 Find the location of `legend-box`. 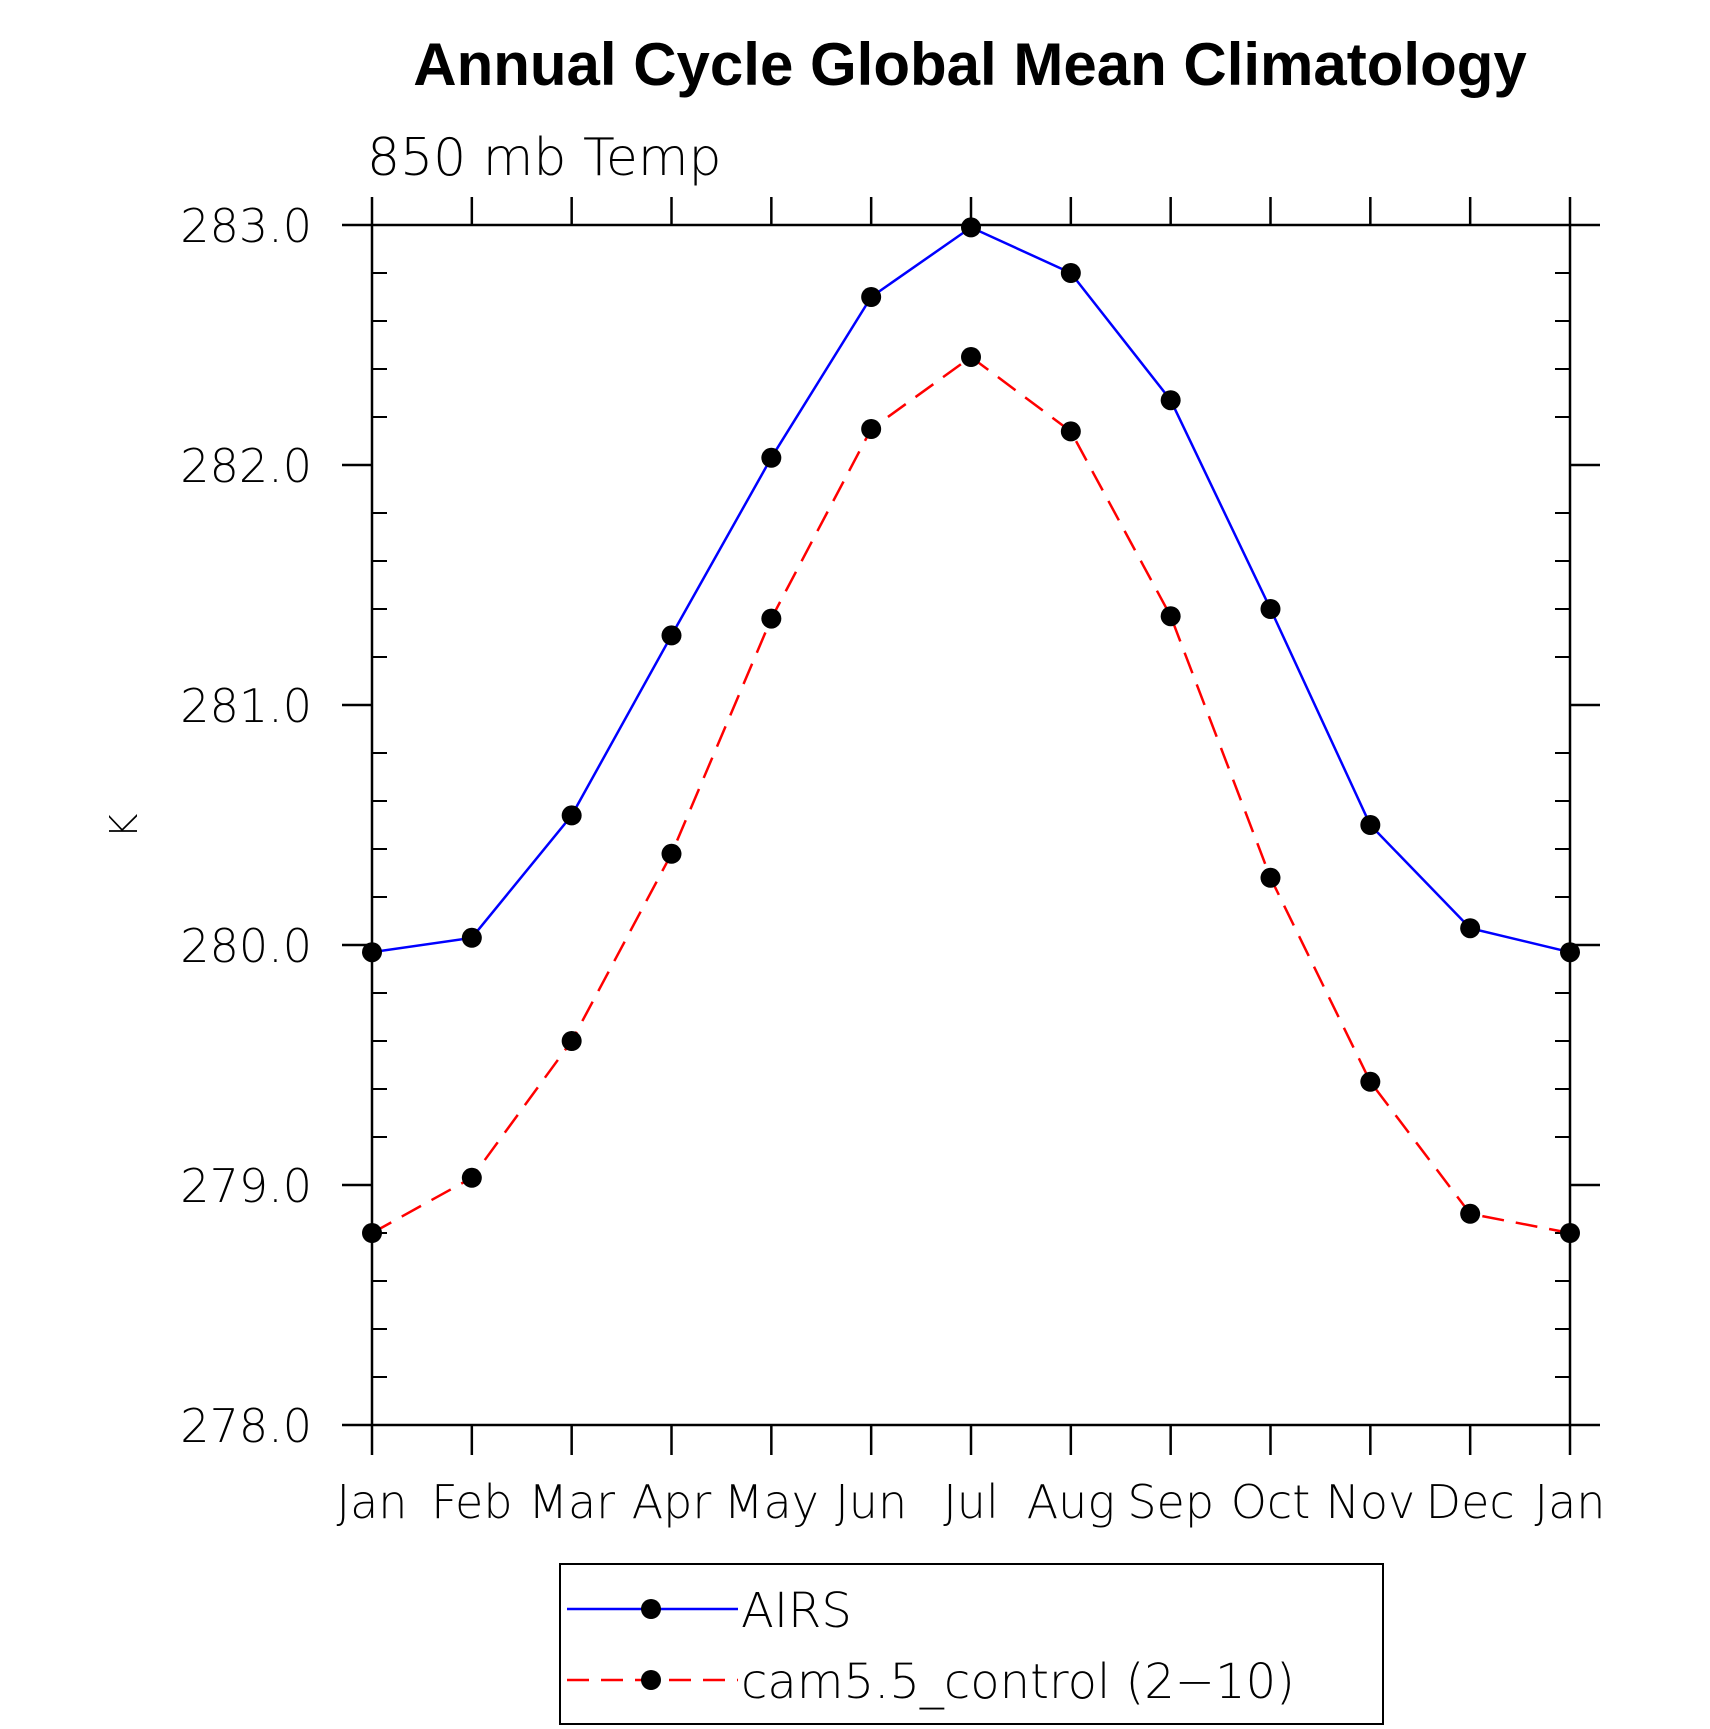

legend-box is located at coordinates (971, 1644).